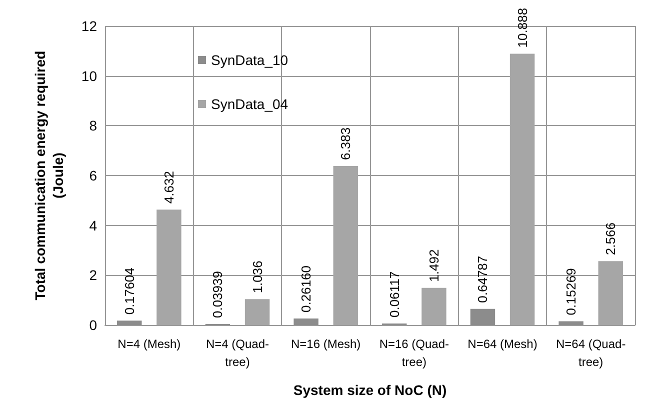  Describe the element at coordinates (249, 60) in the screenshot. I see `legend-label: SynData_10` at that location.